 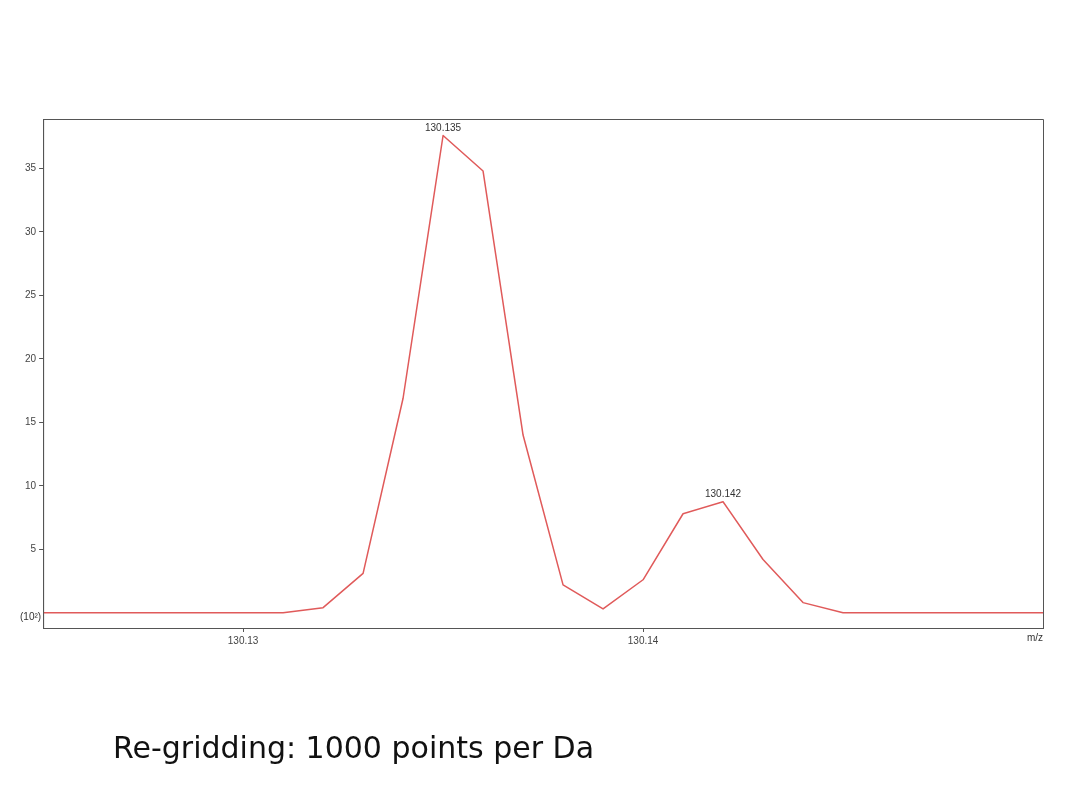 I want to click on annotation: 130.135, so click(x=443, y=128).